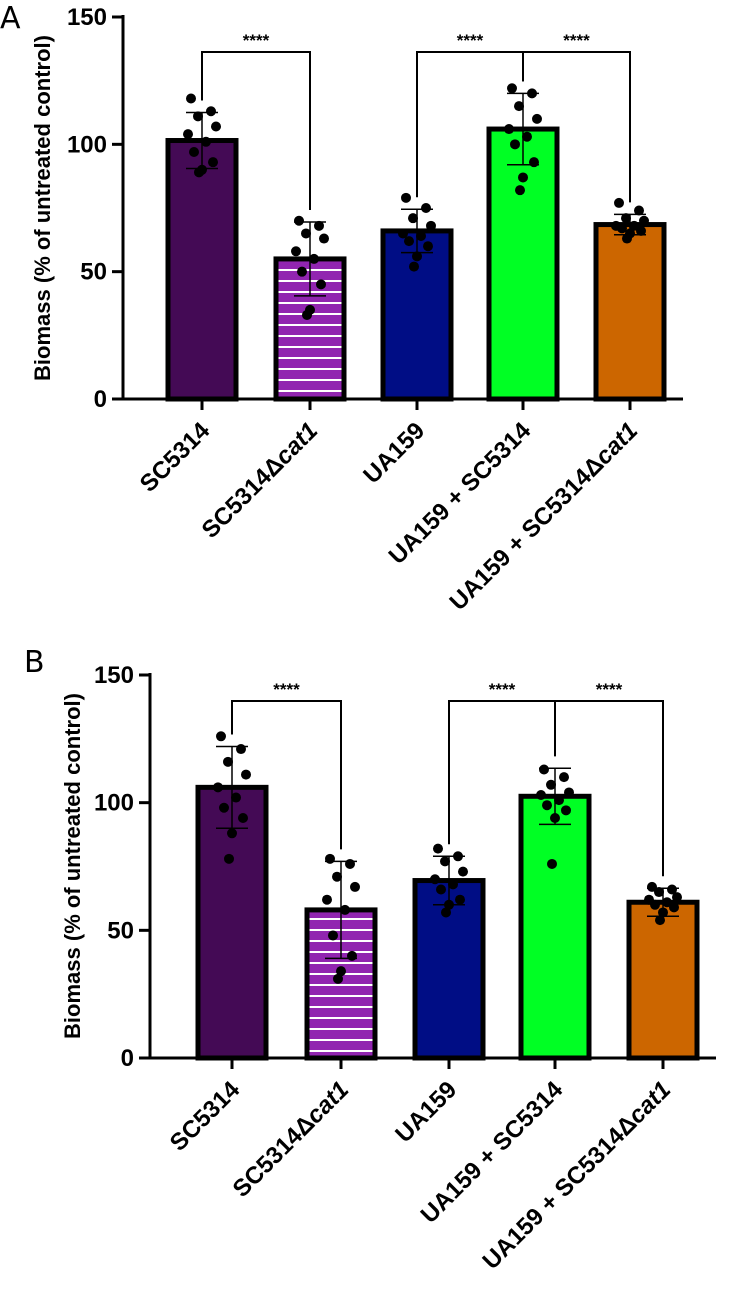  What do you see at coordinates (42, 208) in the screenshot?
I see `y-axis-label: Biomass (% of untreated control)` at bounding box center [42, 208].